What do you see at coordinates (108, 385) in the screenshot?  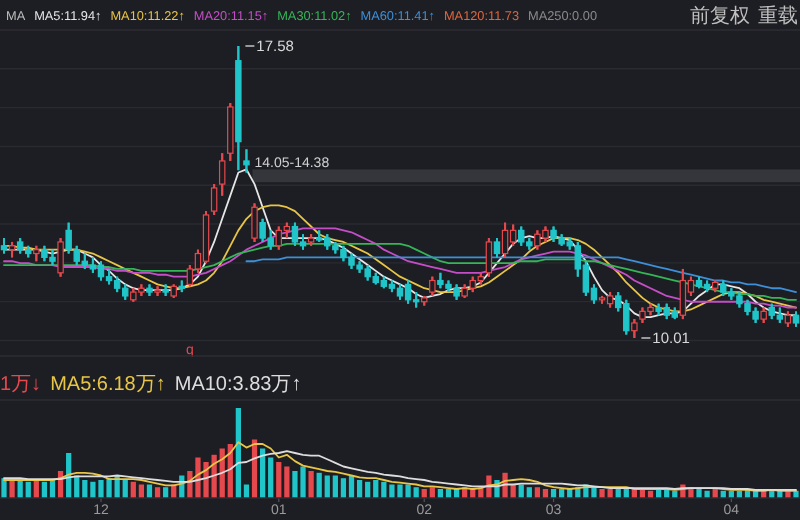 I see `text: MA5:6.18万↑` at bounding box center [108, 385].